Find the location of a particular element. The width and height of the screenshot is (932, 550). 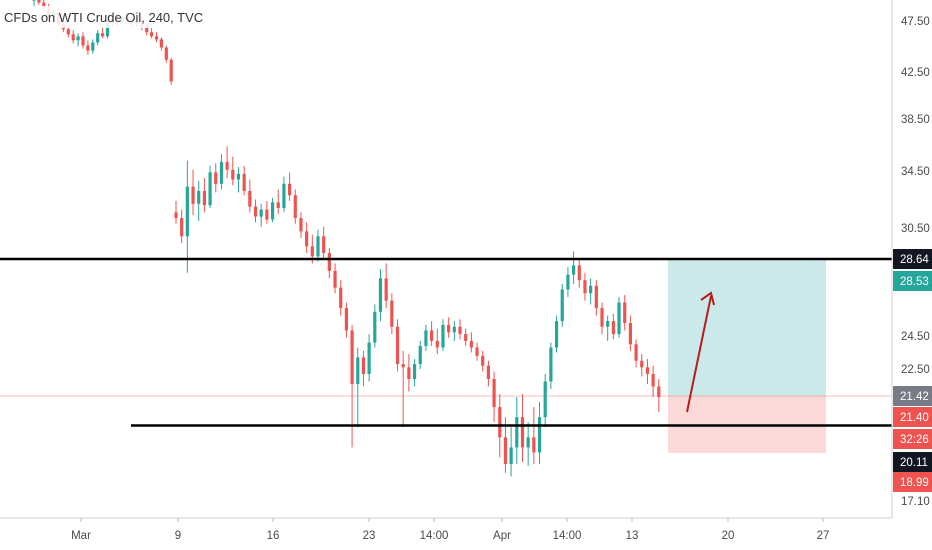

price-tag: 21.42 is located at coordinates (912, 396).